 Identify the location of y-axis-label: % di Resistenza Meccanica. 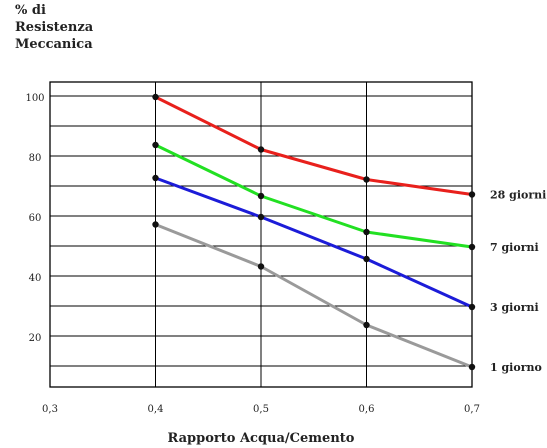
(54, 27).